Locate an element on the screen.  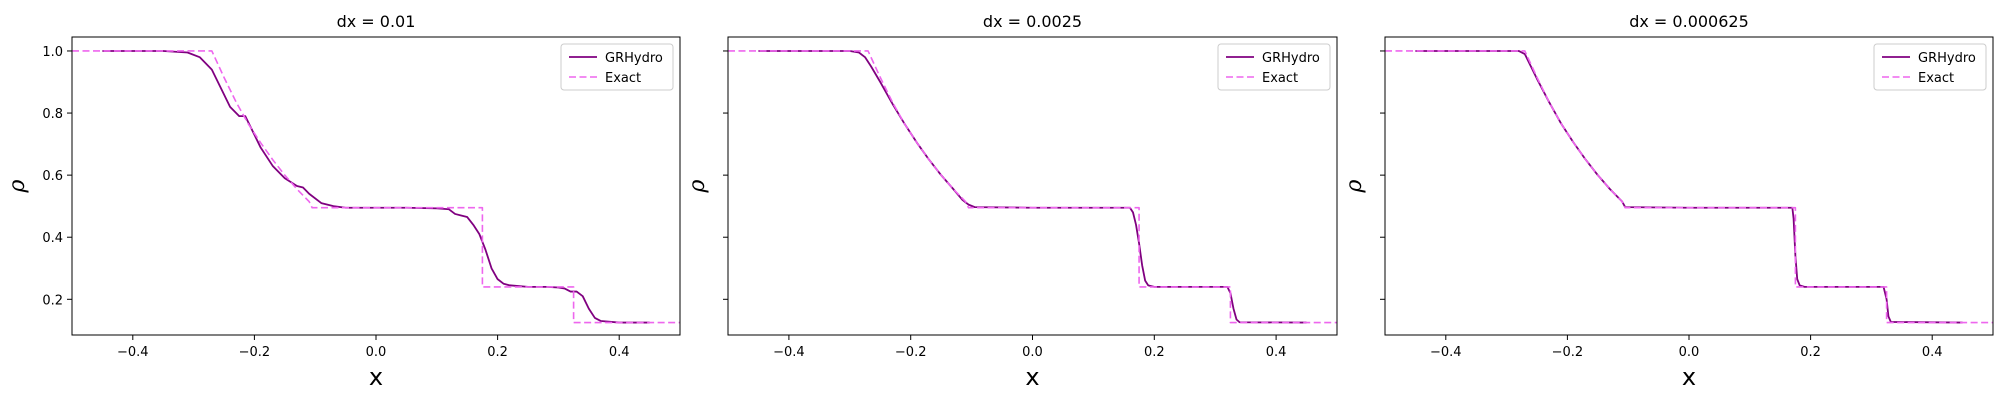
y-tick-label: 0.8 is located at coordinates (52, 114).